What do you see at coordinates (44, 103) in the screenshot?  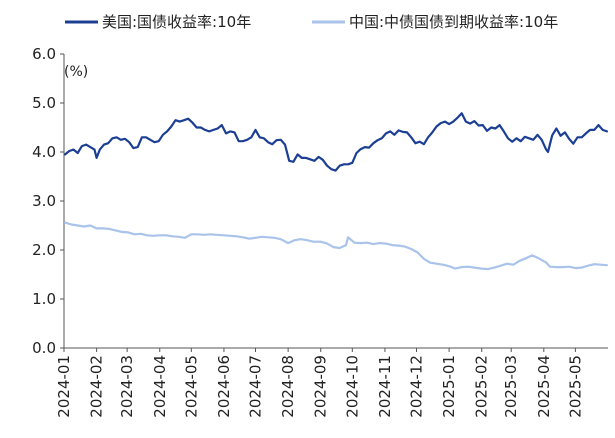 I see `y-tick-label: 5.0` at bounding box center [44, 103].